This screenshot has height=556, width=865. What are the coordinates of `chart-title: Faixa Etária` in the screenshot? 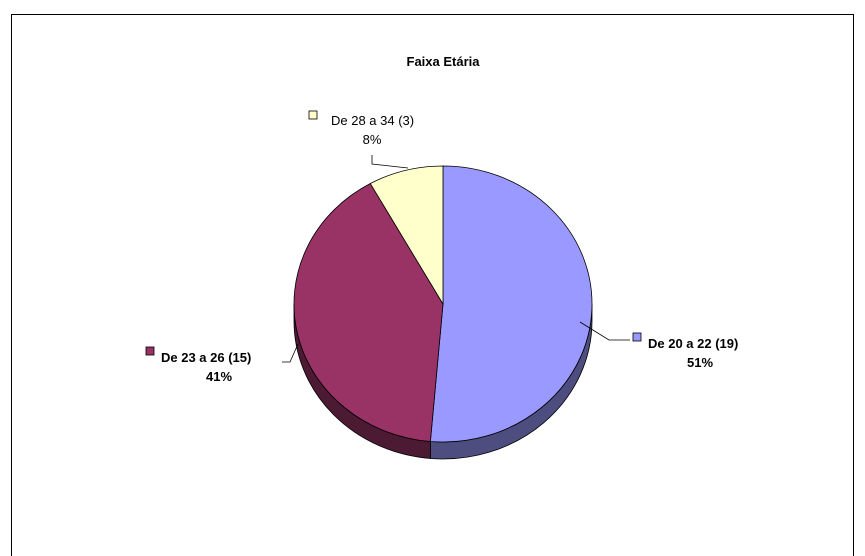 It's located at (444, 61).